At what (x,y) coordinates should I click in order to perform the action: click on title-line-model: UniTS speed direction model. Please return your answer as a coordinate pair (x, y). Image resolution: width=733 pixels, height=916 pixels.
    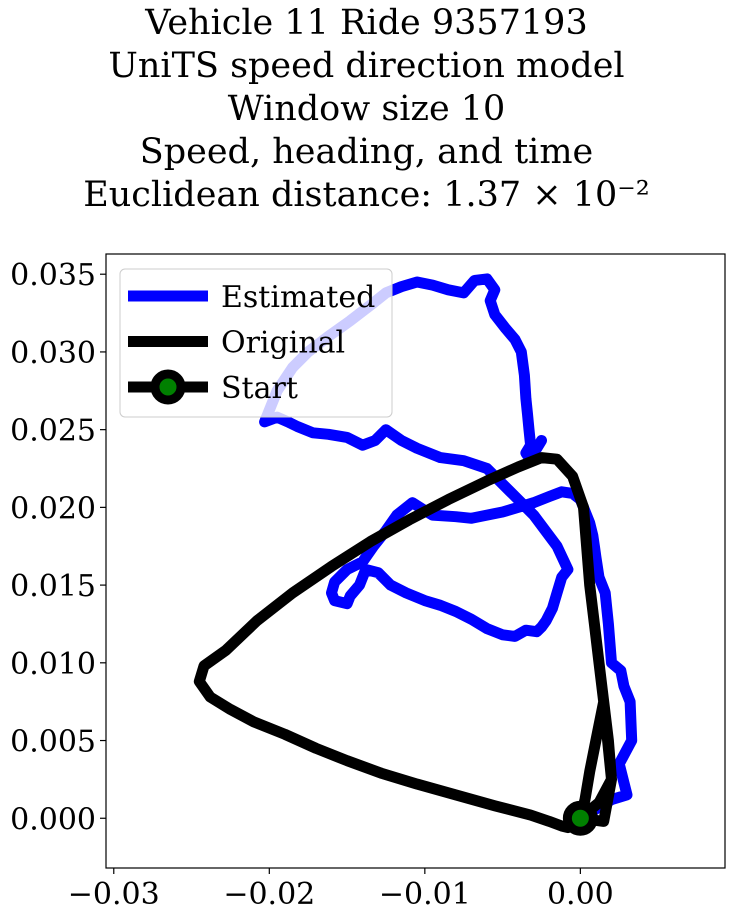
    Looking at the image, I should click on (366, 66).